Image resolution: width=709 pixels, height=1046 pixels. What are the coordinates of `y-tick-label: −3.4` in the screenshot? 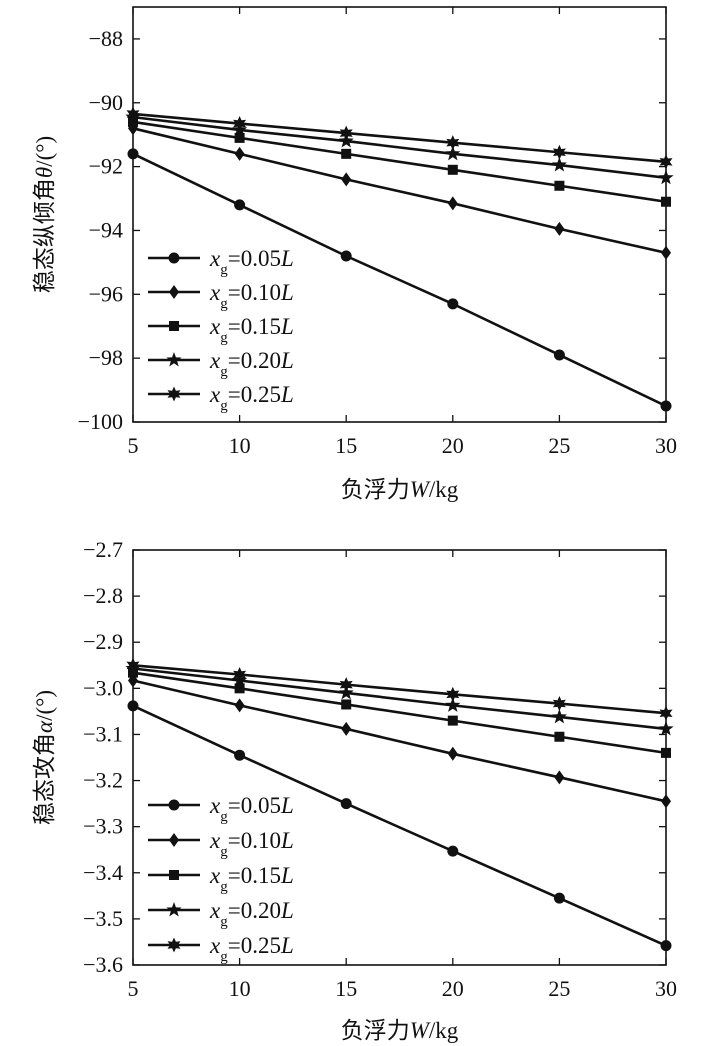 It's located at (103, 872).